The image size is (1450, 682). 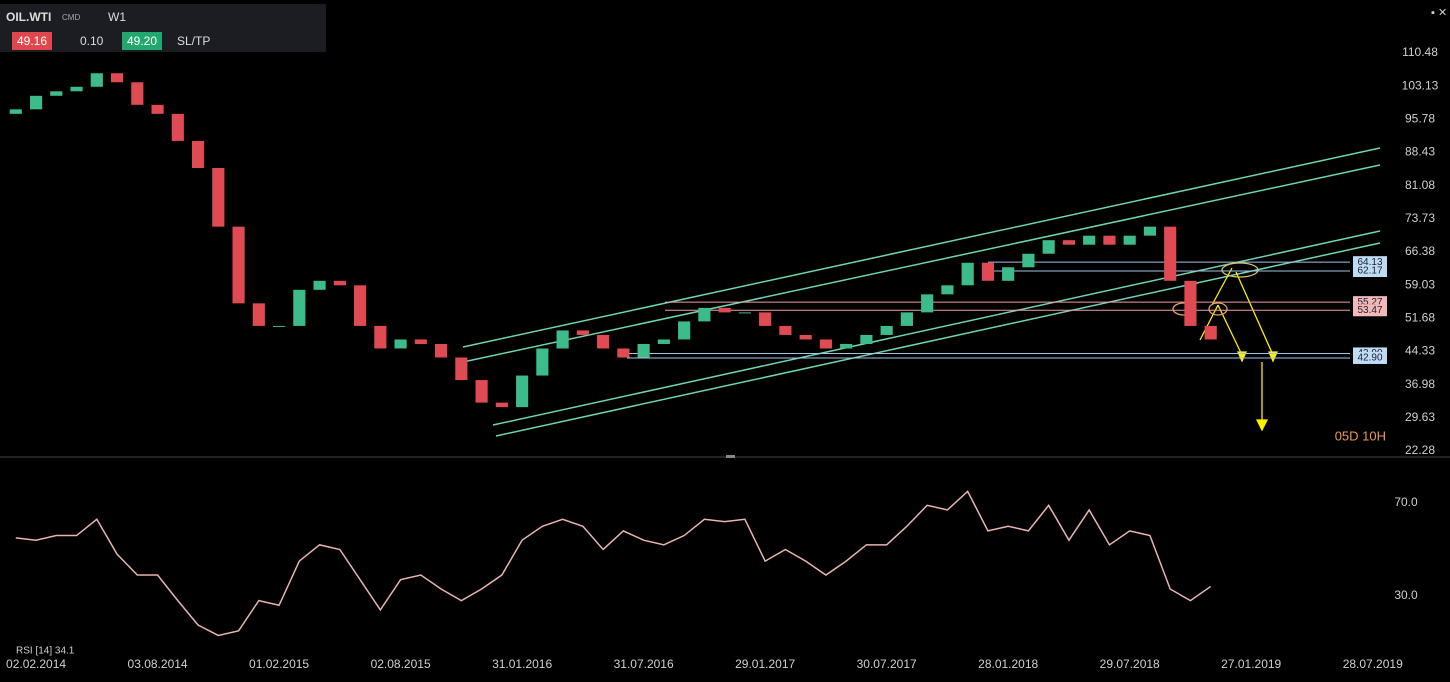 What do you see at coordinates (92, 41) in the screenshot?
I see `spread: 0.10` at bounding box center [92, 41].